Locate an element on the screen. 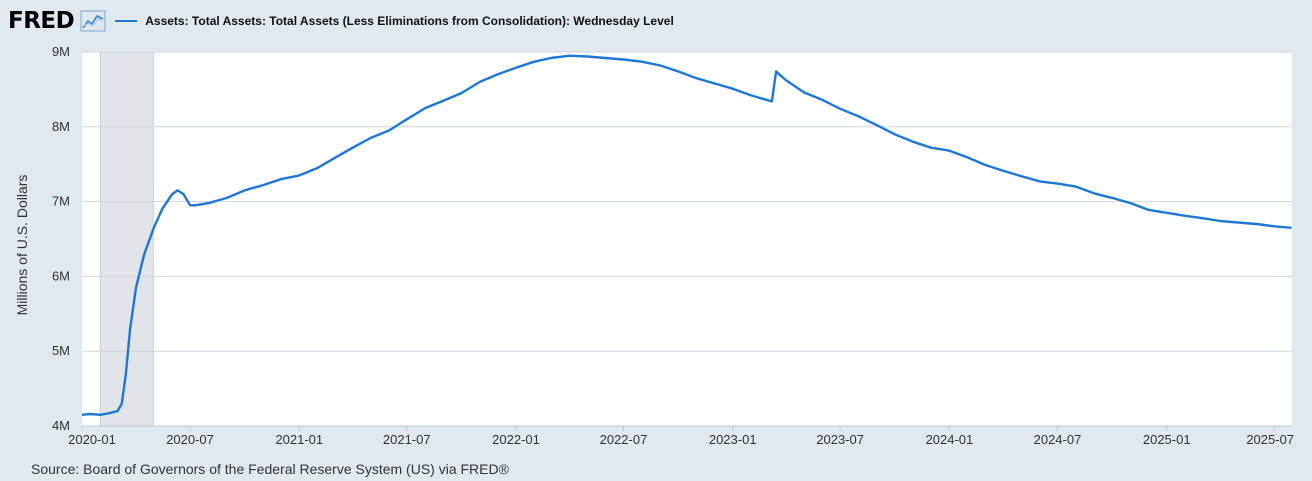  x-tick-label: 2025-01 is located at coordinates (1167, 439).